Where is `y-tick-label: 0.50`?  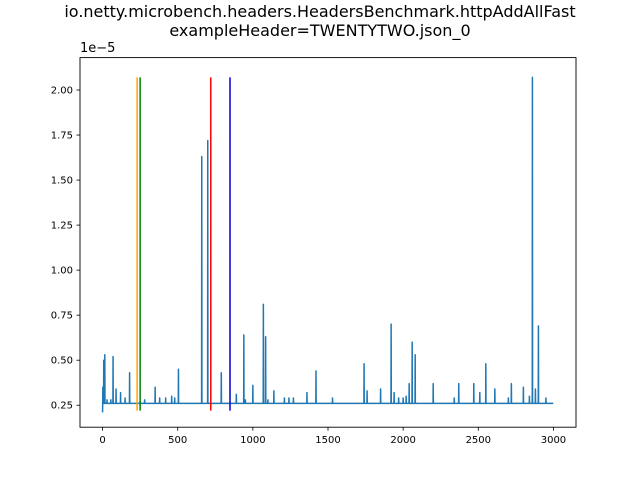 y-tick-label: 0.50 is located at coordinates (62, 361).